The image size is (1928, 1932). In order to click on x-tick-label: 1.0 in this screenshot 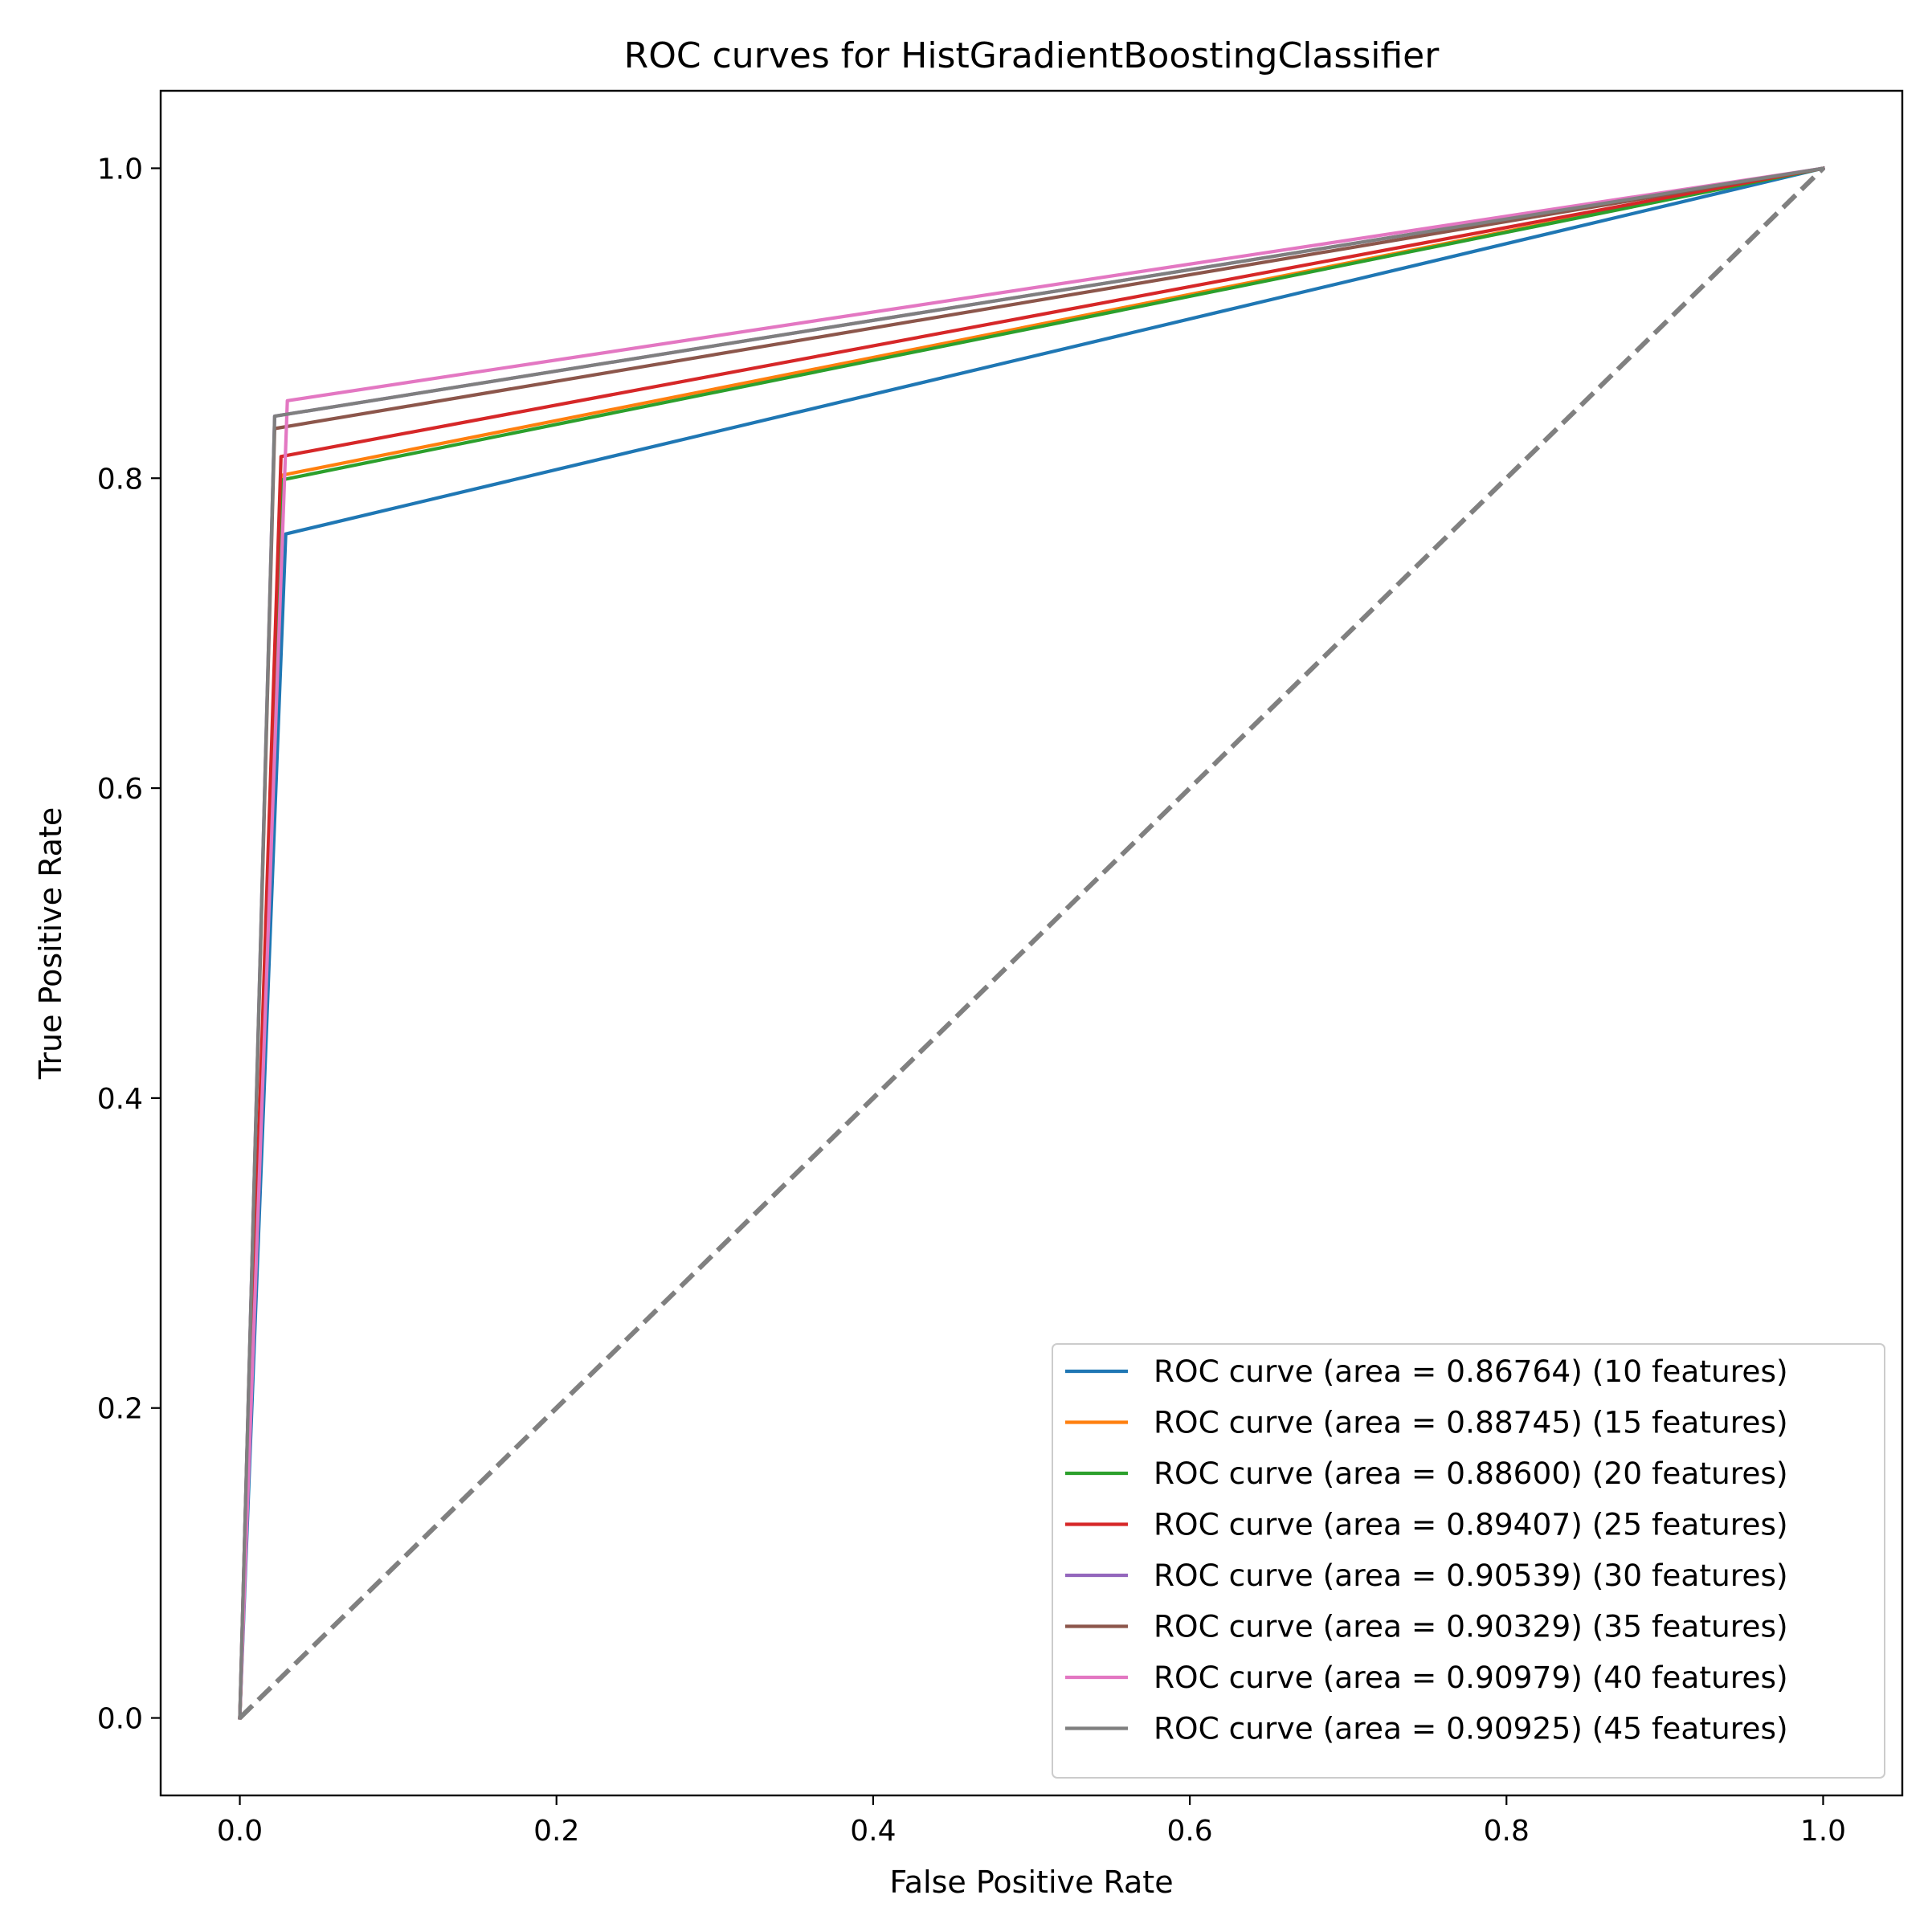, I will do `click(1823, 1831)`.